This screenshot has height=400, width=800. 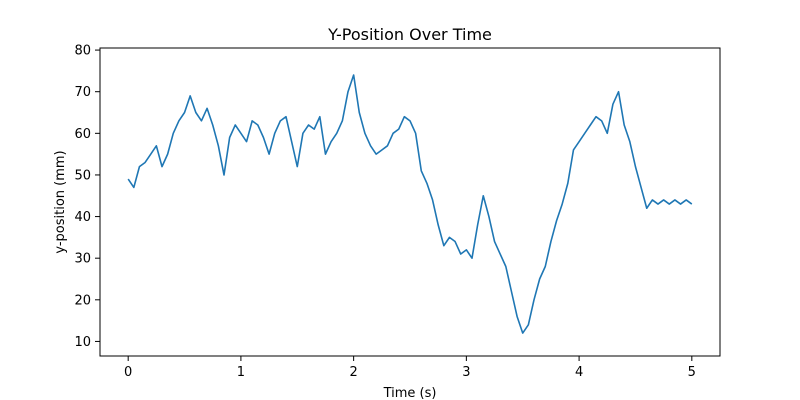 I want to click on x-axis-label: Time (s), so click(x=410, y=393).